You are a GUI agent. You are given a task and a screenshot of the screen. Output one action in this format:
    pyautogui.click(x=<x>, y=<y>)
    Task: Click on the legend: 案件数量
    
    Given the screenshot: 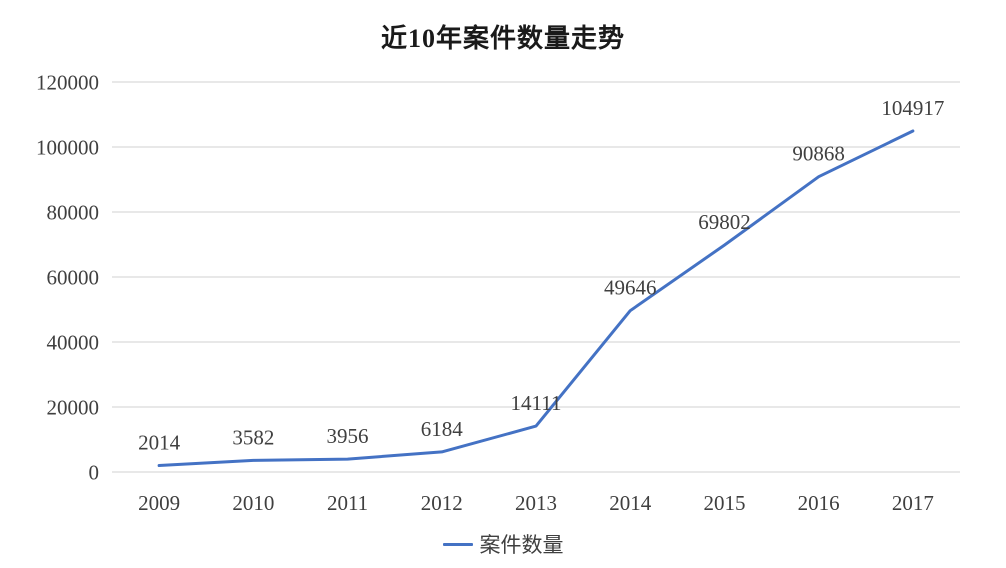 What is the action you would take?
    pyautogui.click(x=503, y=544)
    